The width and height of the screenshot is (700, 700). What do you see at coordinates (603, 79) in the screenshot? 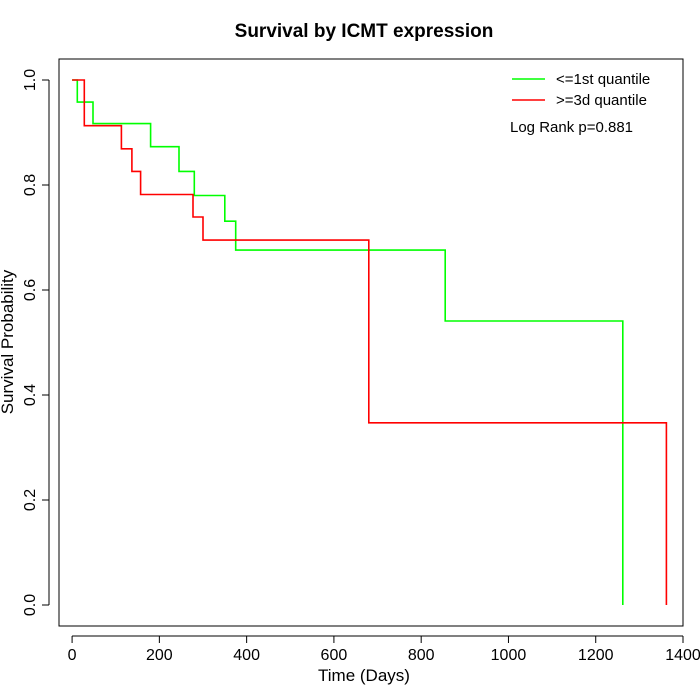
I see `legend-label: <=1st quantile` at bounding box center [603, 79].